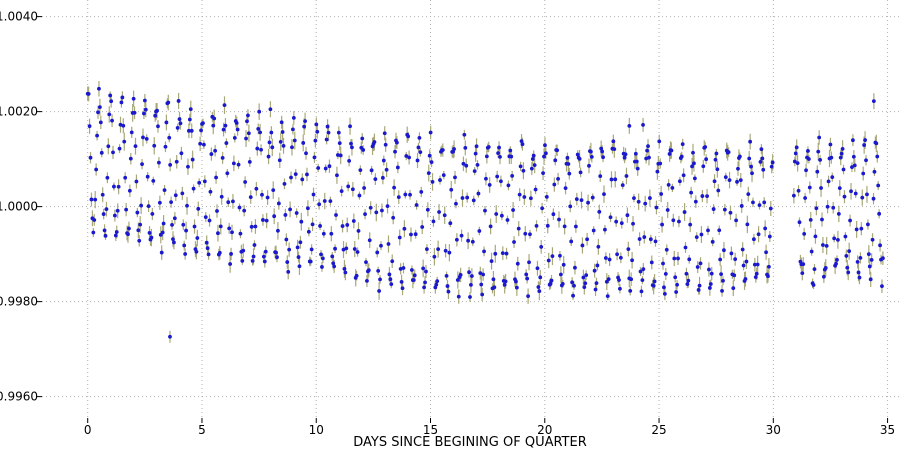 Image resolution: width=899 pixels, height=449 pixels. I want to click on y-axis-ticks: 0.9960 0.9980 1.0000 1.0020 1.0040, so click(21, 207).